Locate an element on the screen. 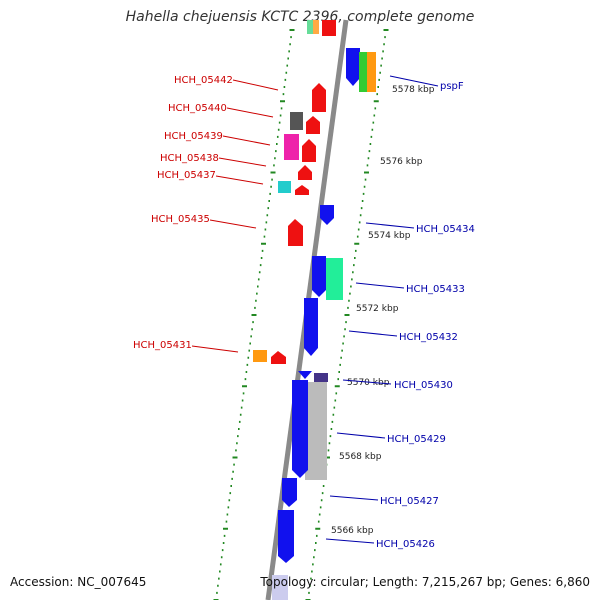 The width and height of the screenshot is (600, 600). label-hch-05429: HCH_05429 is located at coordinates (416, 439).